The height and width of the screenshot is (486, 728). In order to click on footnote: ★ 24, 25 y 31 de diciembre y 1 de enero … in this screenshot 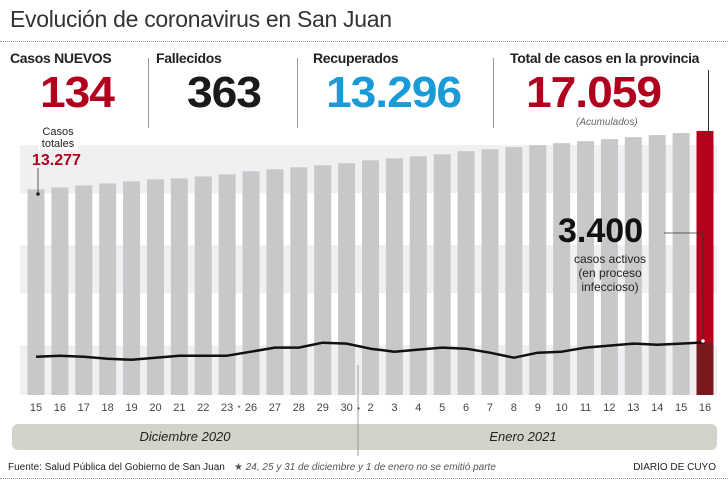, I will do `click(365, 467)`.